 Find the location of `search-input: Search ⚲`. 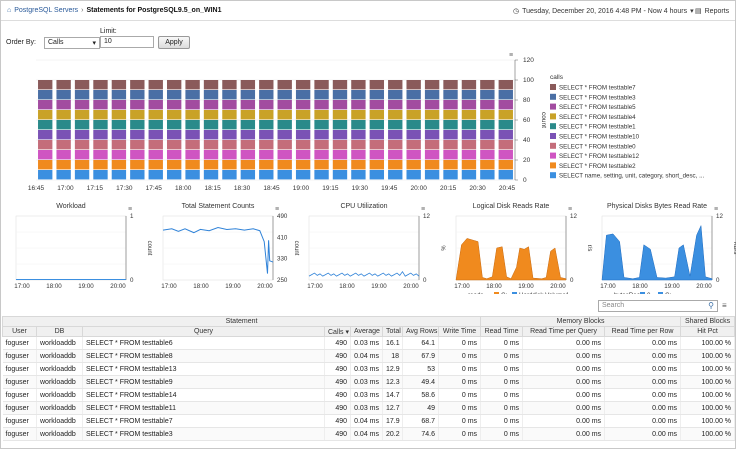

search-input: Search ⚲ is located at coordinates (658, 306).